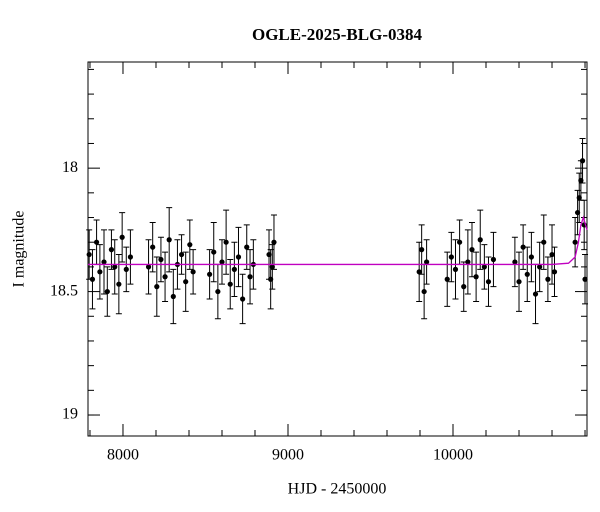 The width and height of the screenshot is (600, 512). What do you see at coordinates (453, 455) in the screenshot?
I see `x-tick-label: 10000` at bounding box center [453, 455].